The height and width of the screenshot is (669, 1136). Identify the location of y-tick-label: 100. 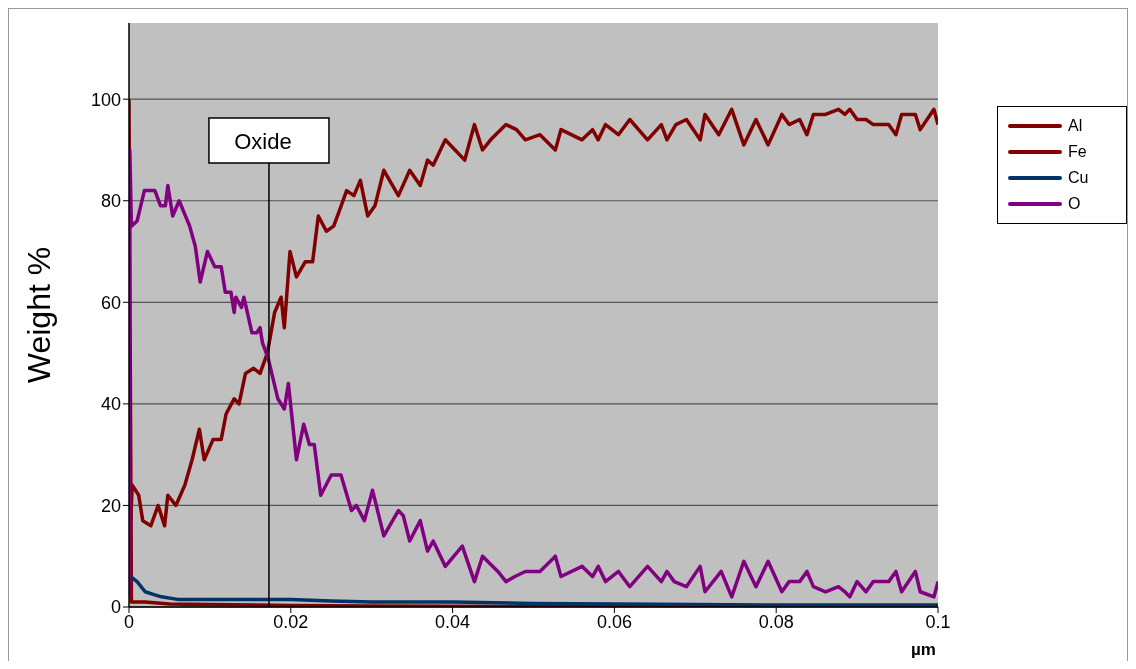
(105, 99).